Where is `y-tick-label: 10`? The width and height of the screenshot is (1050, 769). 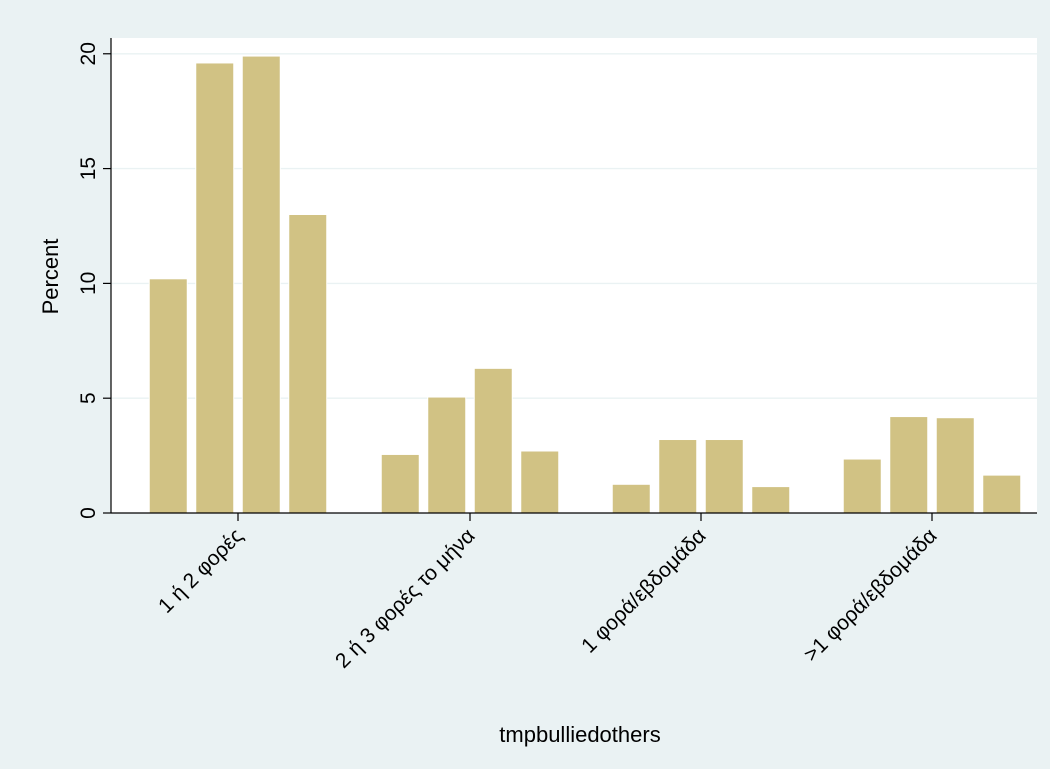 y-tick-label: 10 is located at coordinates (88, 283).